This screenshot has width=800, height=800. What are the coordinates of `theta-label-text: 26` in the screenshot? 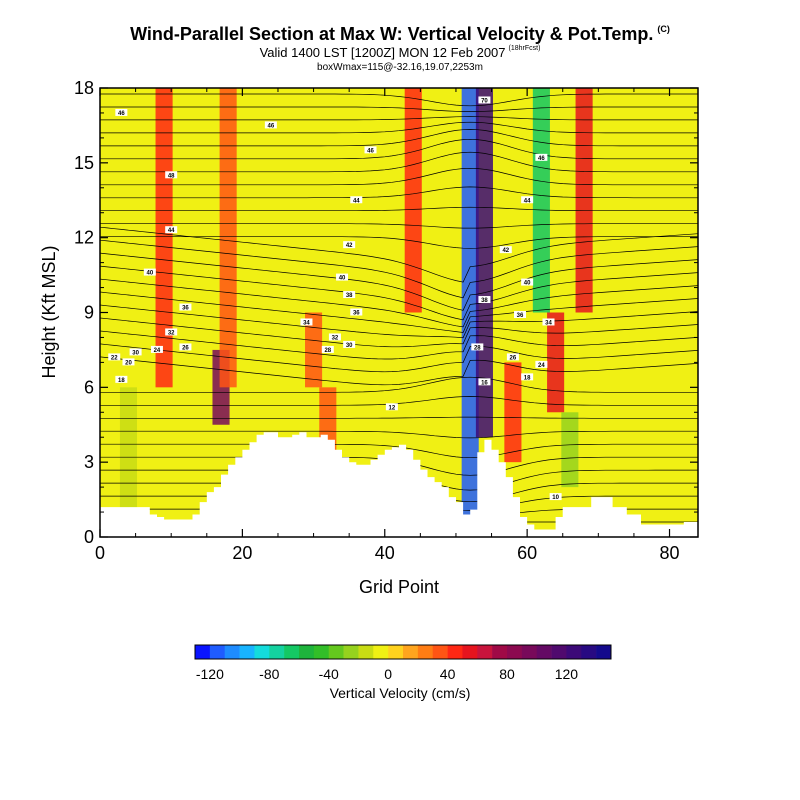 It's located at (185, 348).